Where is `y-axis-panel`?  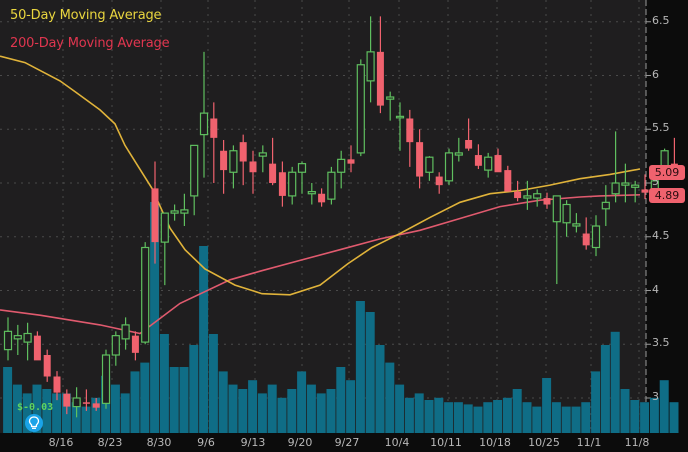
y-axis-panel is located at coordinates (667, 226).